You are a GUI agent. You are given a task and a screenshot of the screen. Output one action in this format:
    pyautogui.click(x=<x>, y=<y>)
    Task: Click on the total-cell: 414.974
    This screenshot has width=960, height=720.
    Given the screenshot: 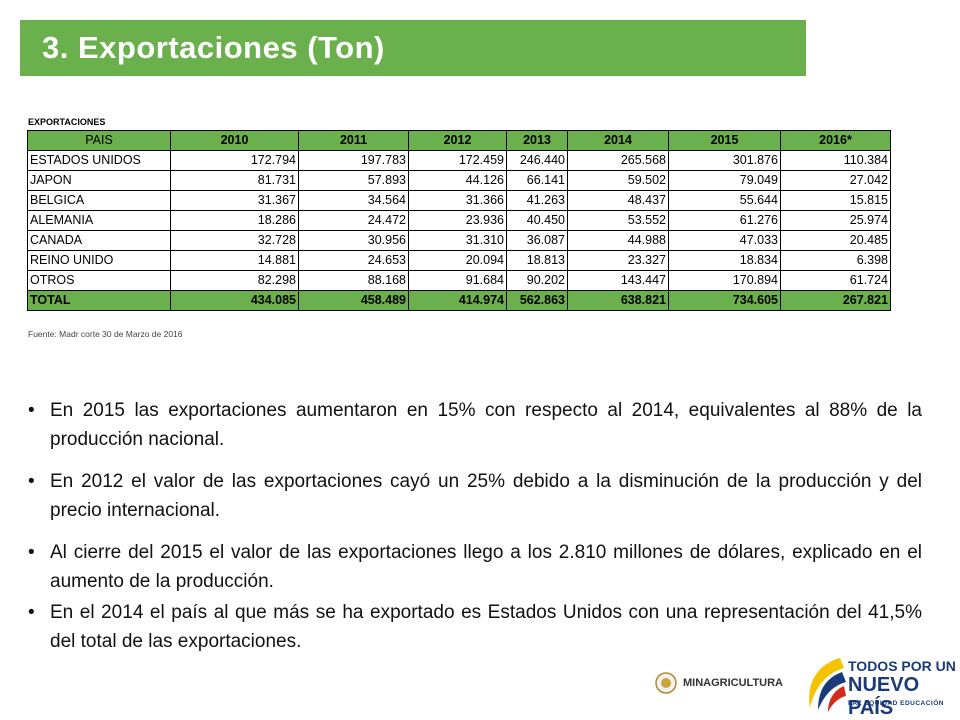 What is the action you would take?
    pyautogui.click(x=457, y=300)
    